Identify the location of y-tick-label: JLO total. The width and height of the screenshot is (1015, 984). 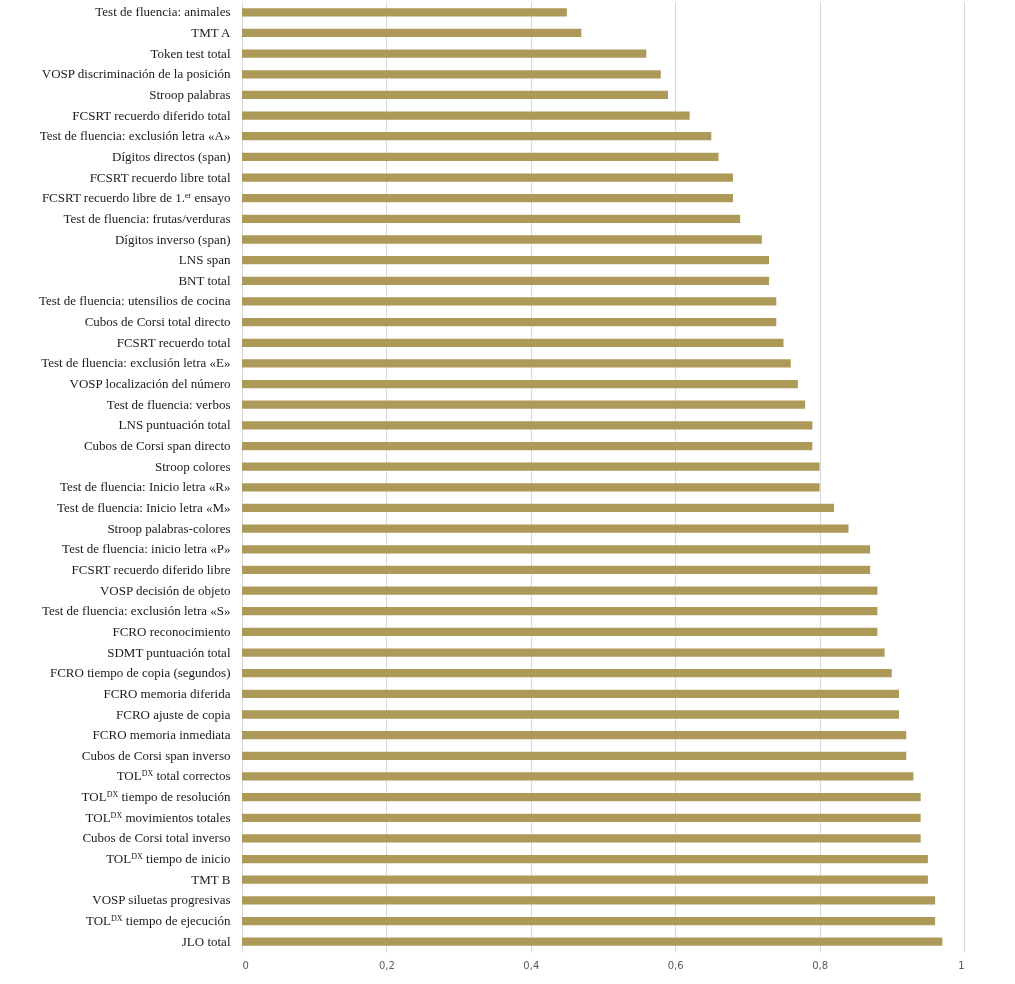
(206, 941).